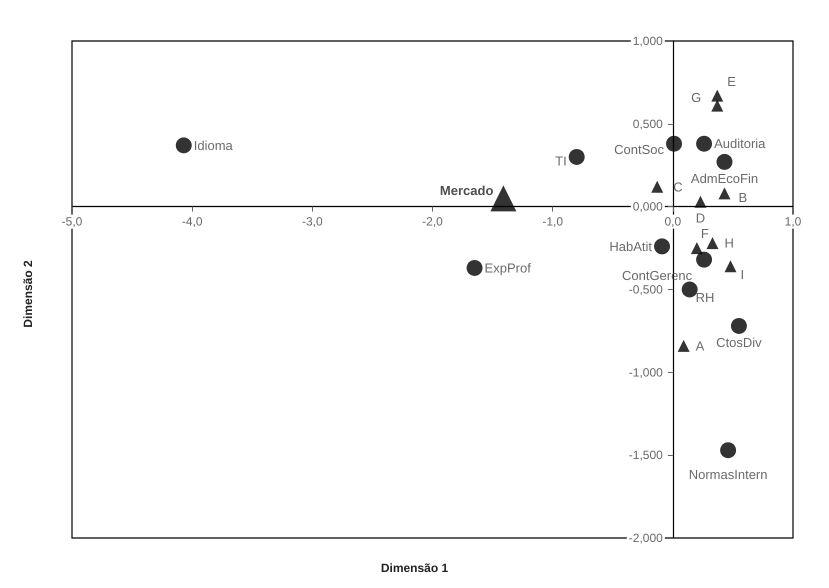 Image resolution: width=829 pixels, height=588 pixels. What do you see at coordinates (728, 474) in the screenshot?
I see `annotation: NormasIntern` at bounding box center [728, 474].